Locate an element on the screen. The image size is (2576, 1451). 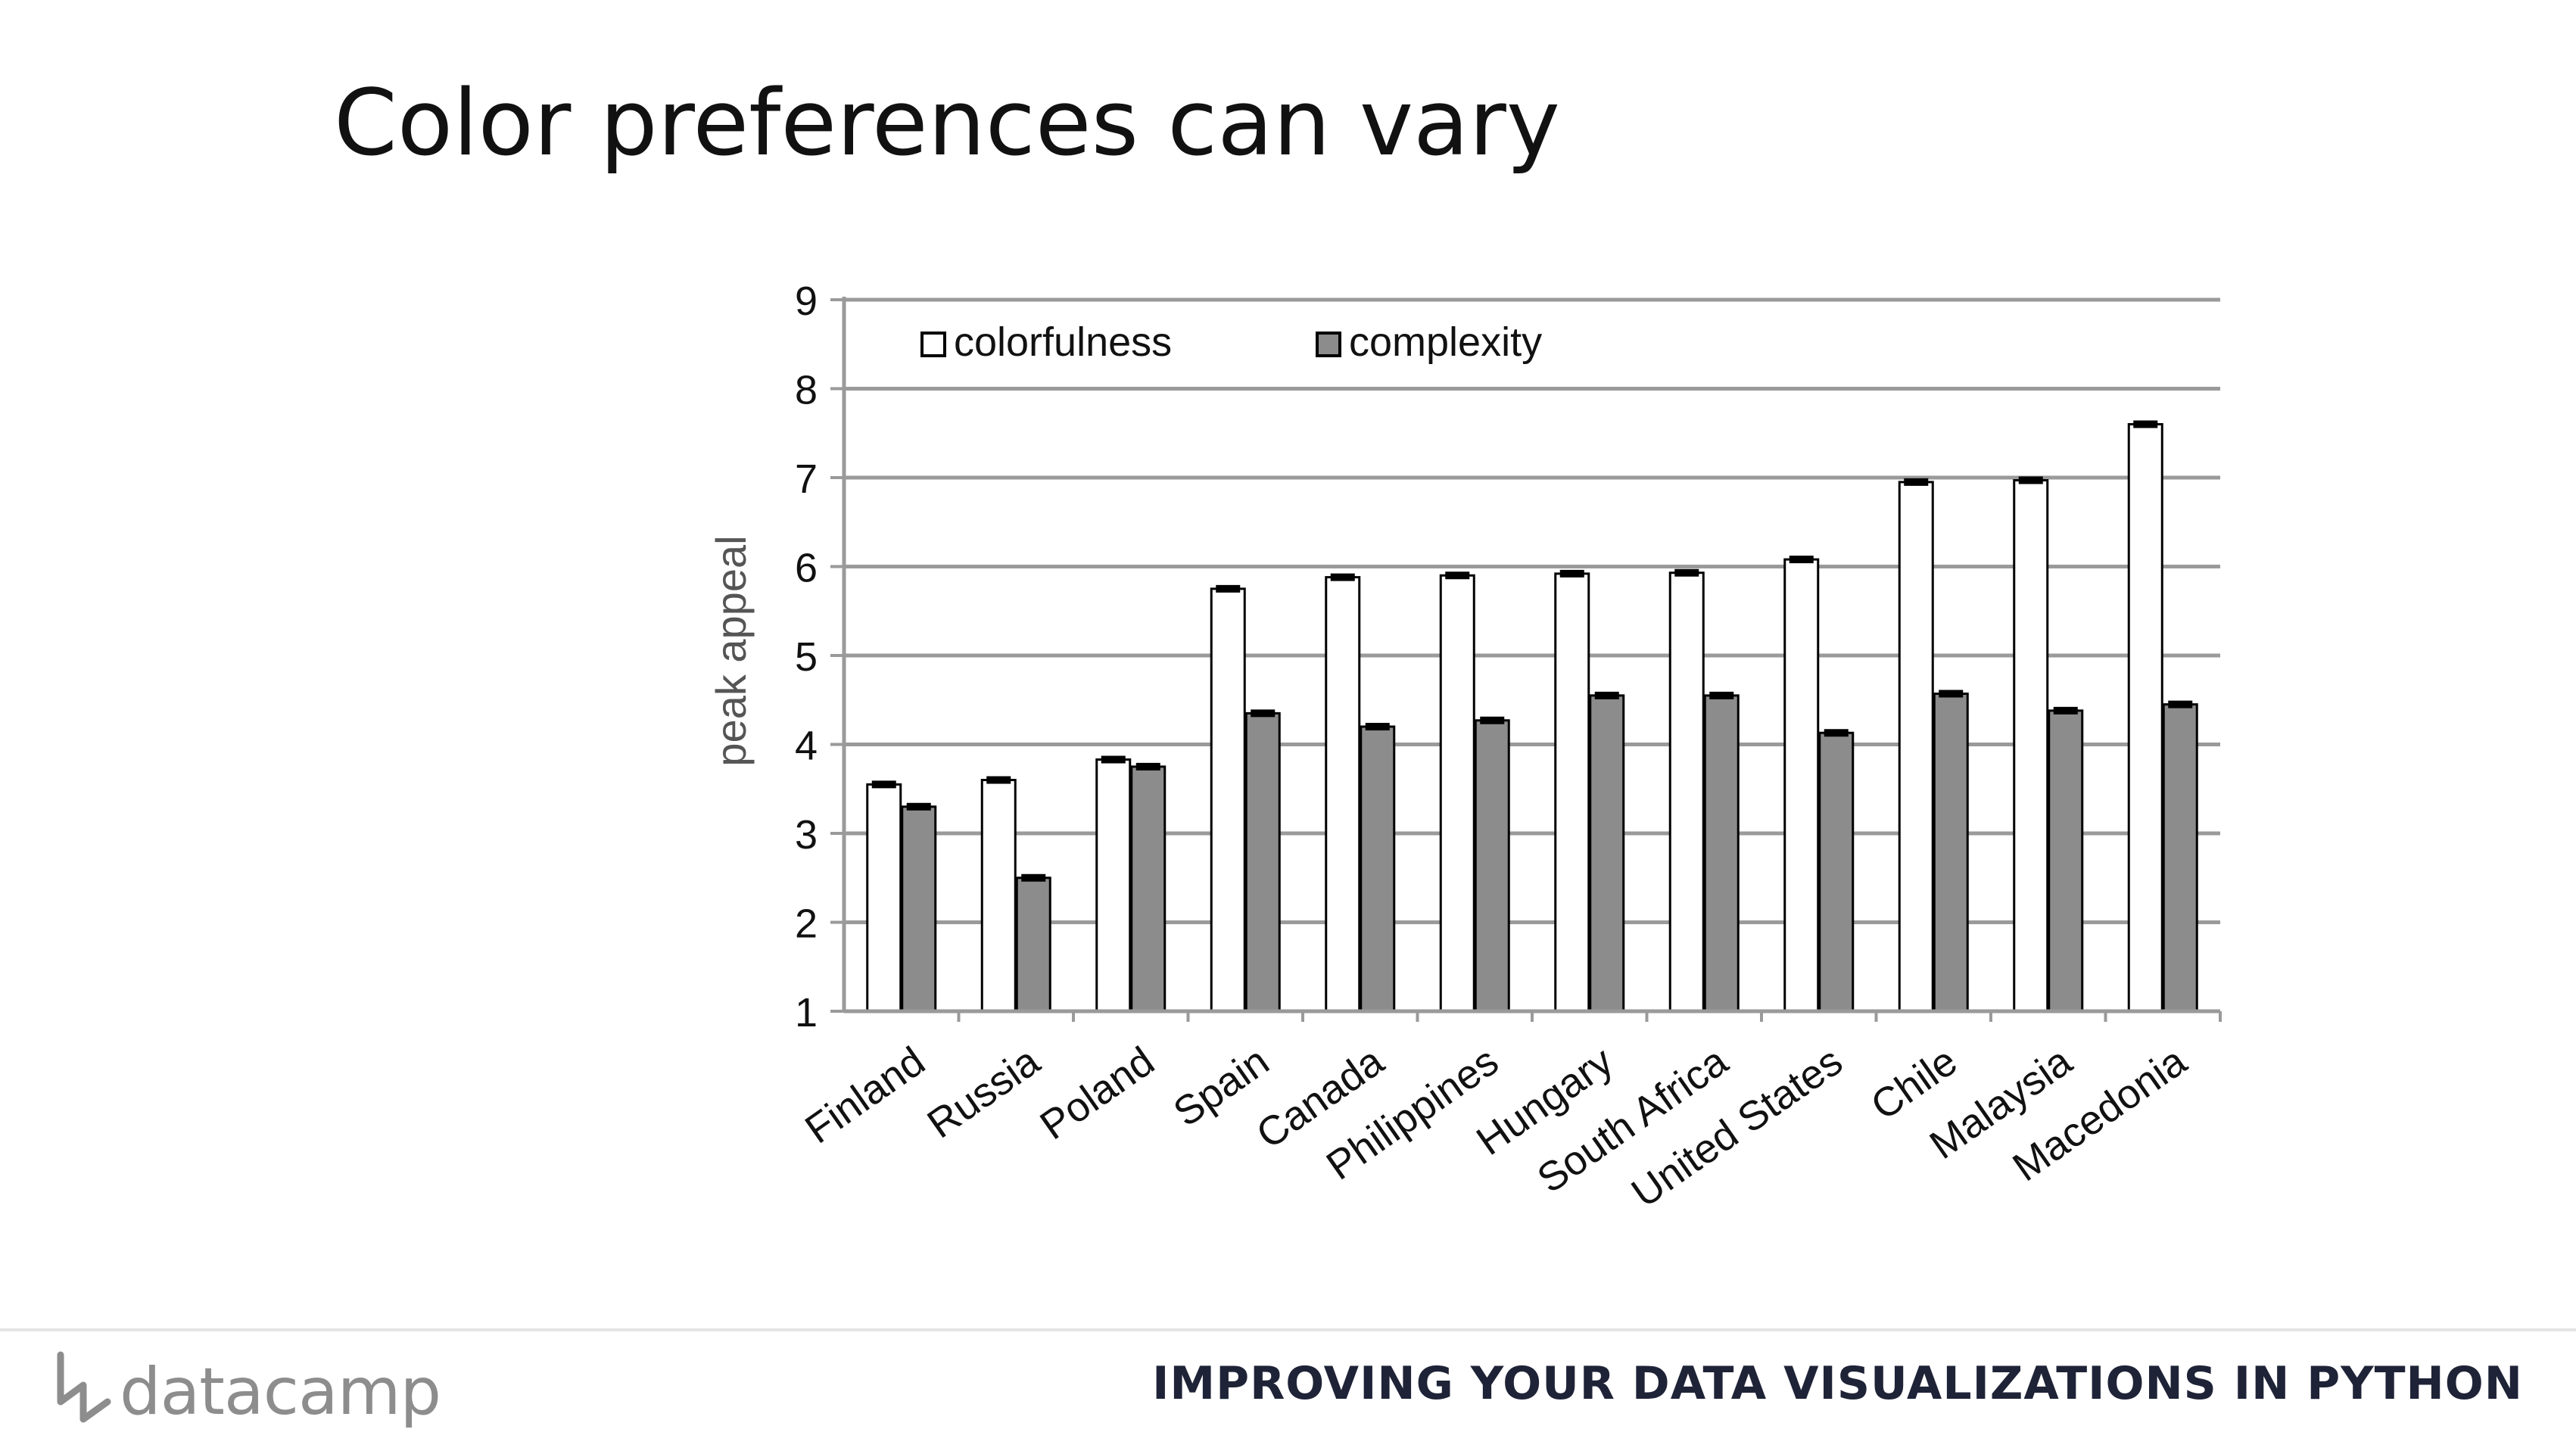
y-tick-label: 5 is located at coordinates (806, 657).